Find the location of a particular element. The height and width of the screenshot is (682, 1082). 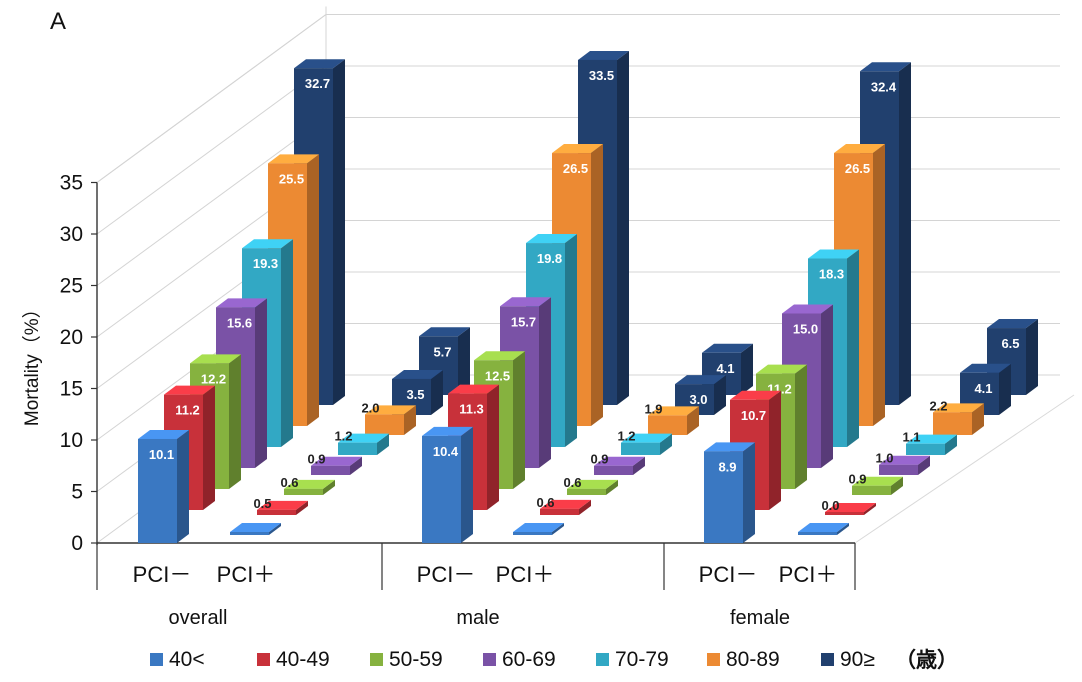

bar-data-label: 0.6 is located at coordinates (289, 482).